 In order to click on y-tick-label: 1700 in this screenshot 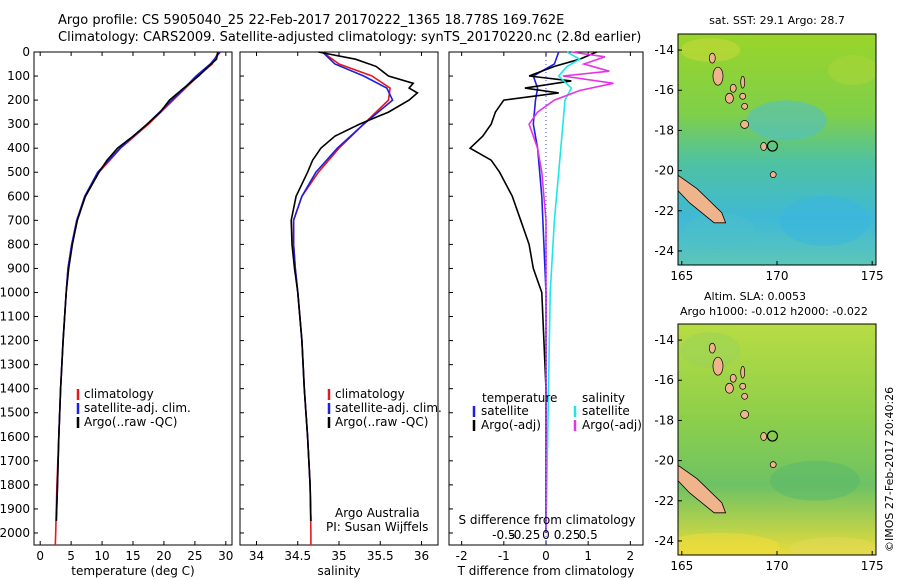, I will do `click(15, 461)`.